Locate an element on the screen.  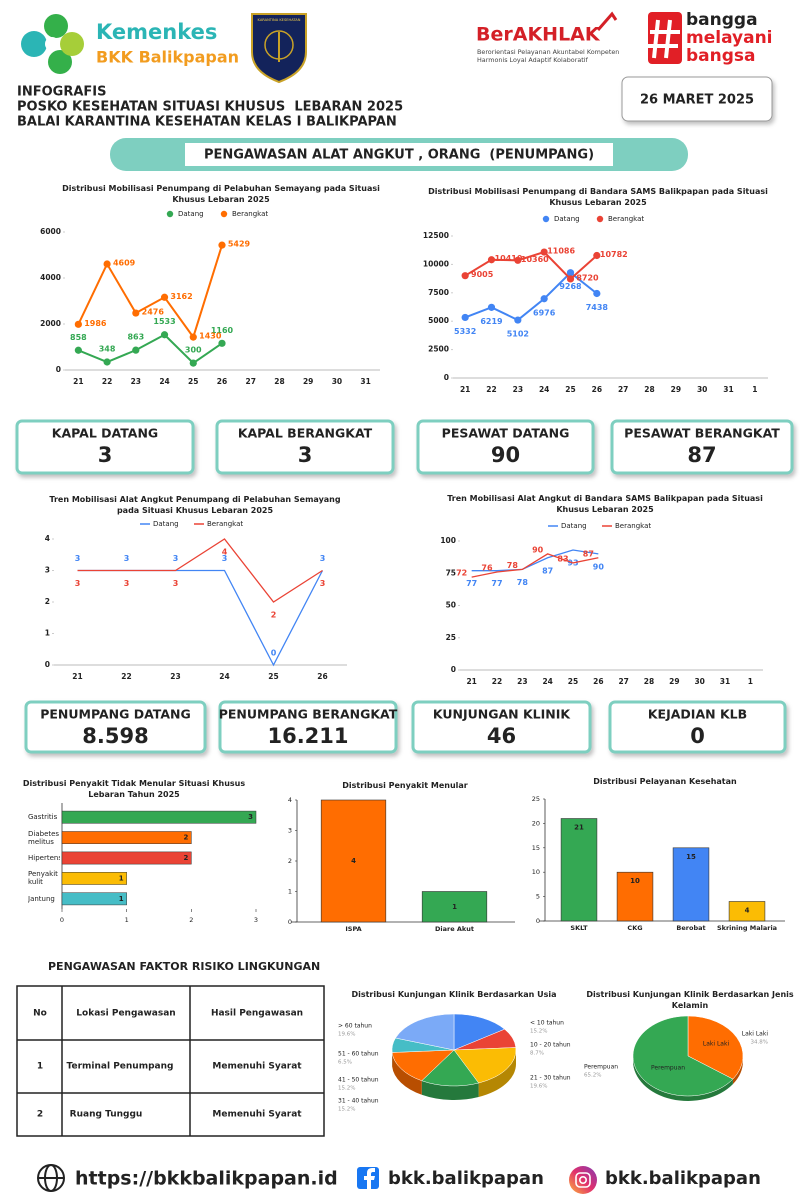
stat-label: KAPAL DATANG is located at coordinates (105, 433).